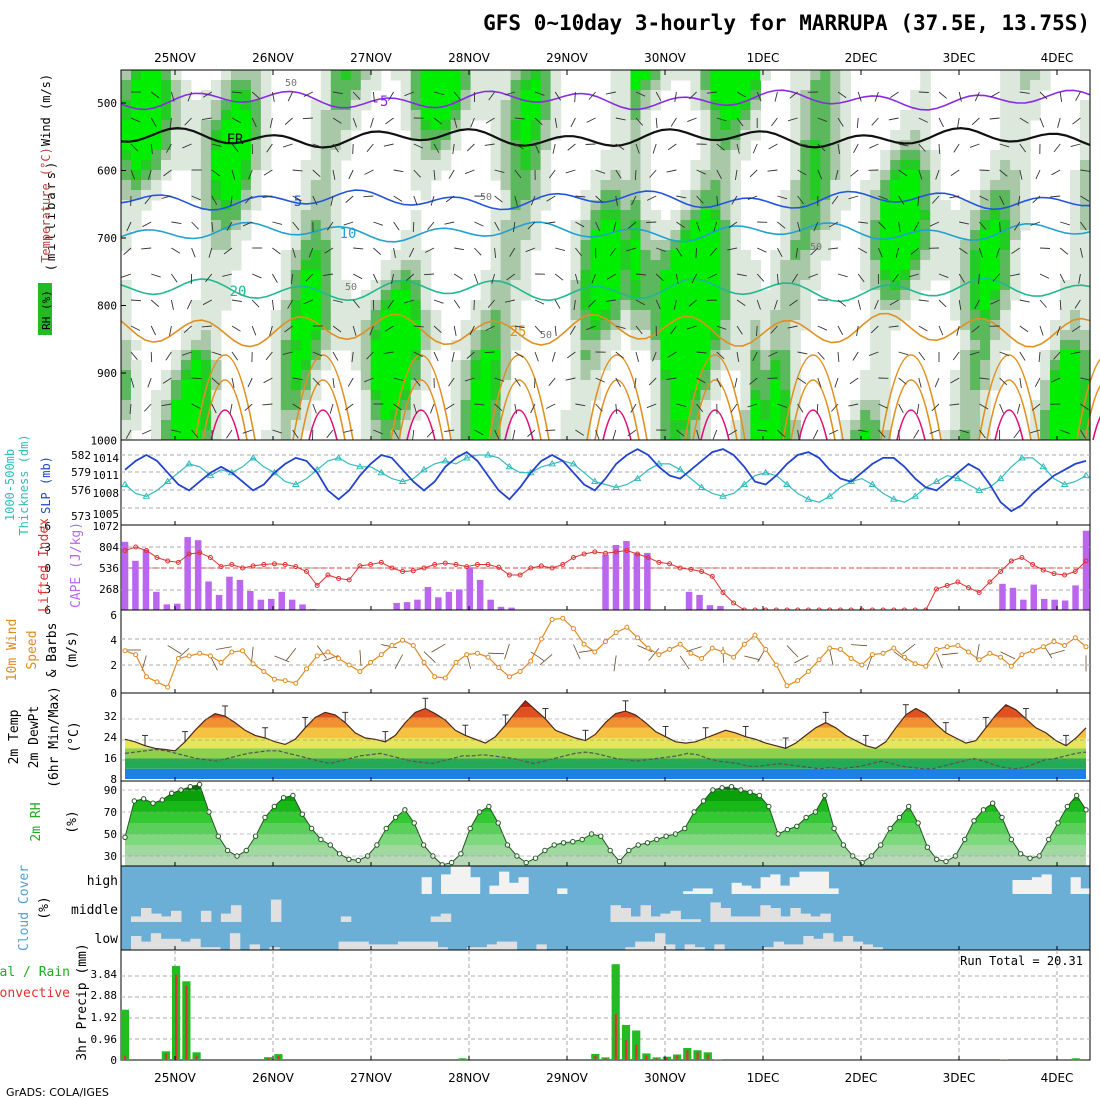 The height and width of the screenshot is (1100, 1100). I want to click on pressure-tick: 500, so click(107, 103).